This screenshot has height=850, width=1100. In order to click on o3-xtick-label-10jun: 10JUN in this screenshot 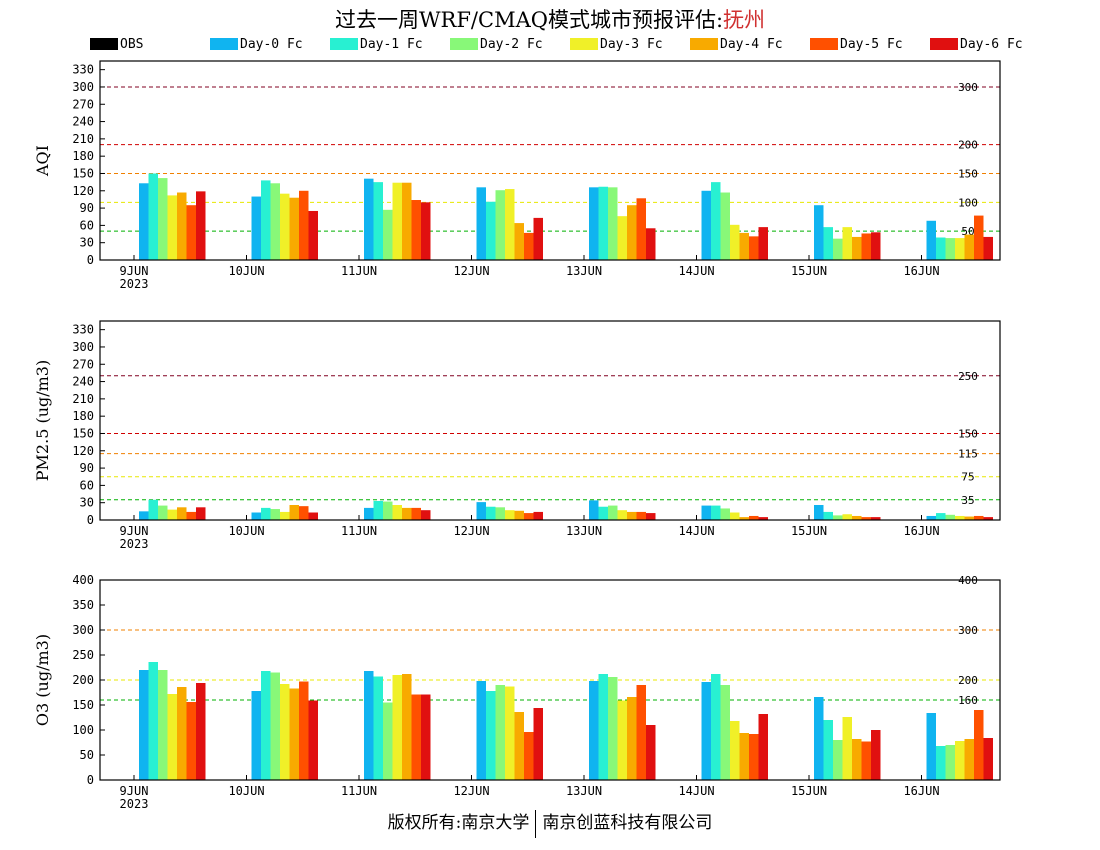, I will do `click(246, 791)`.